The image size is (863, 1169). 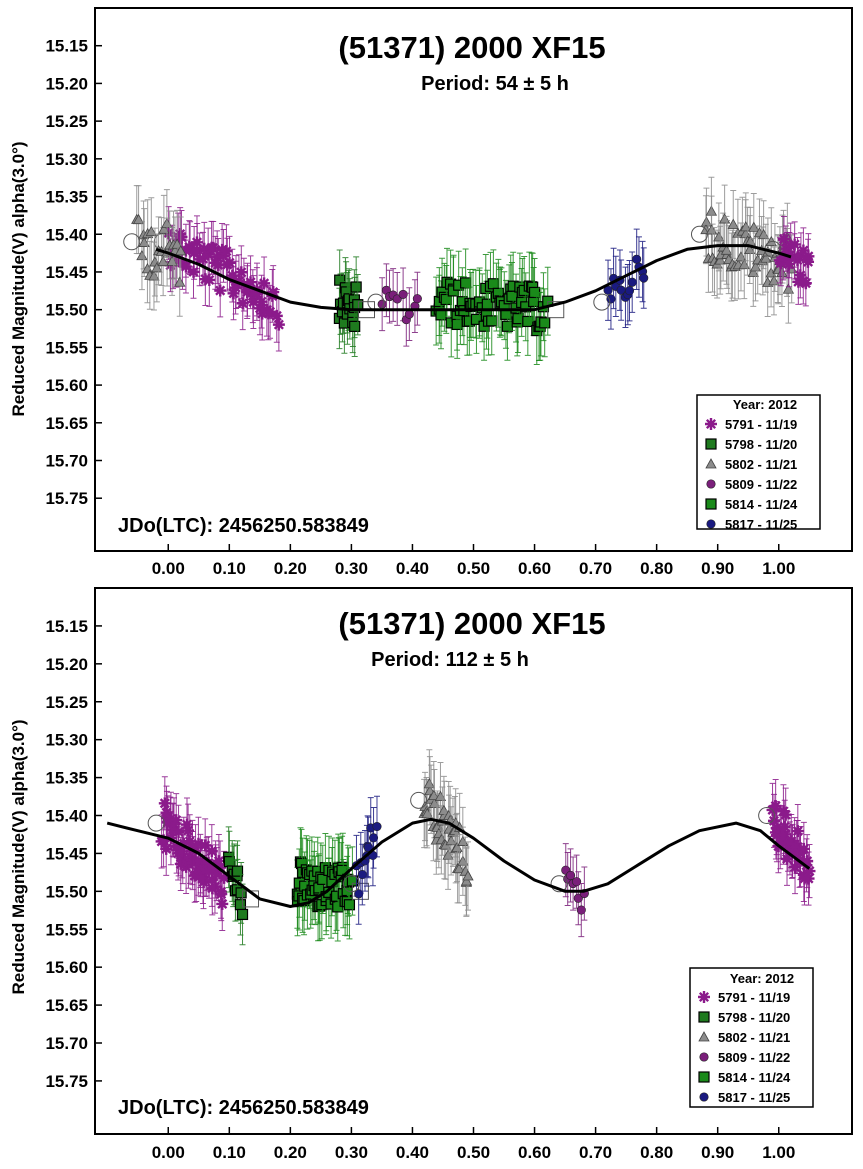 I want to click on x-tick-label: 0.40, so click(x=412, y=568).